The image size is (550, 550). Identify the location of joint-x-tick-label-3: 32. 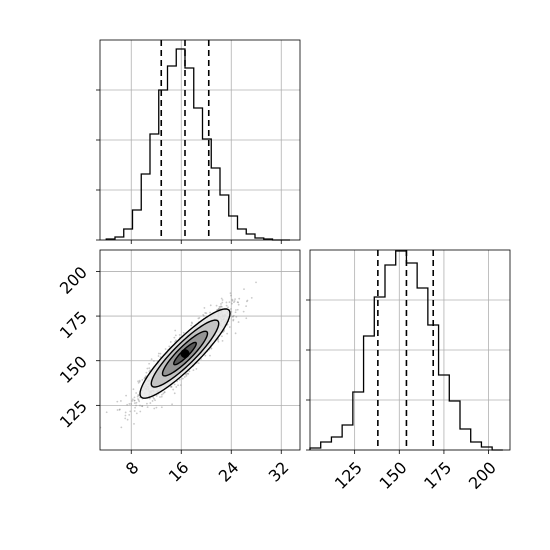
(279, 472).